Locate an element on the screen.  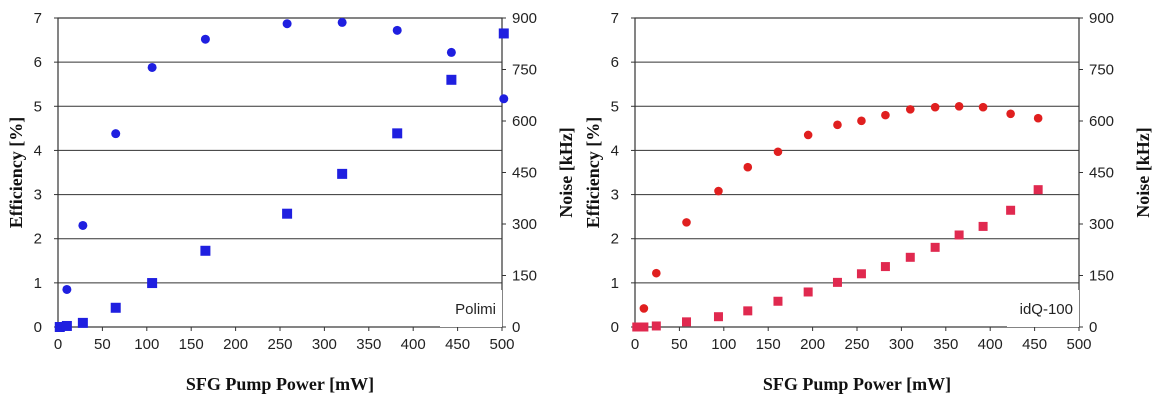
panel-label: Polimi is located at coordinates (475, 309).